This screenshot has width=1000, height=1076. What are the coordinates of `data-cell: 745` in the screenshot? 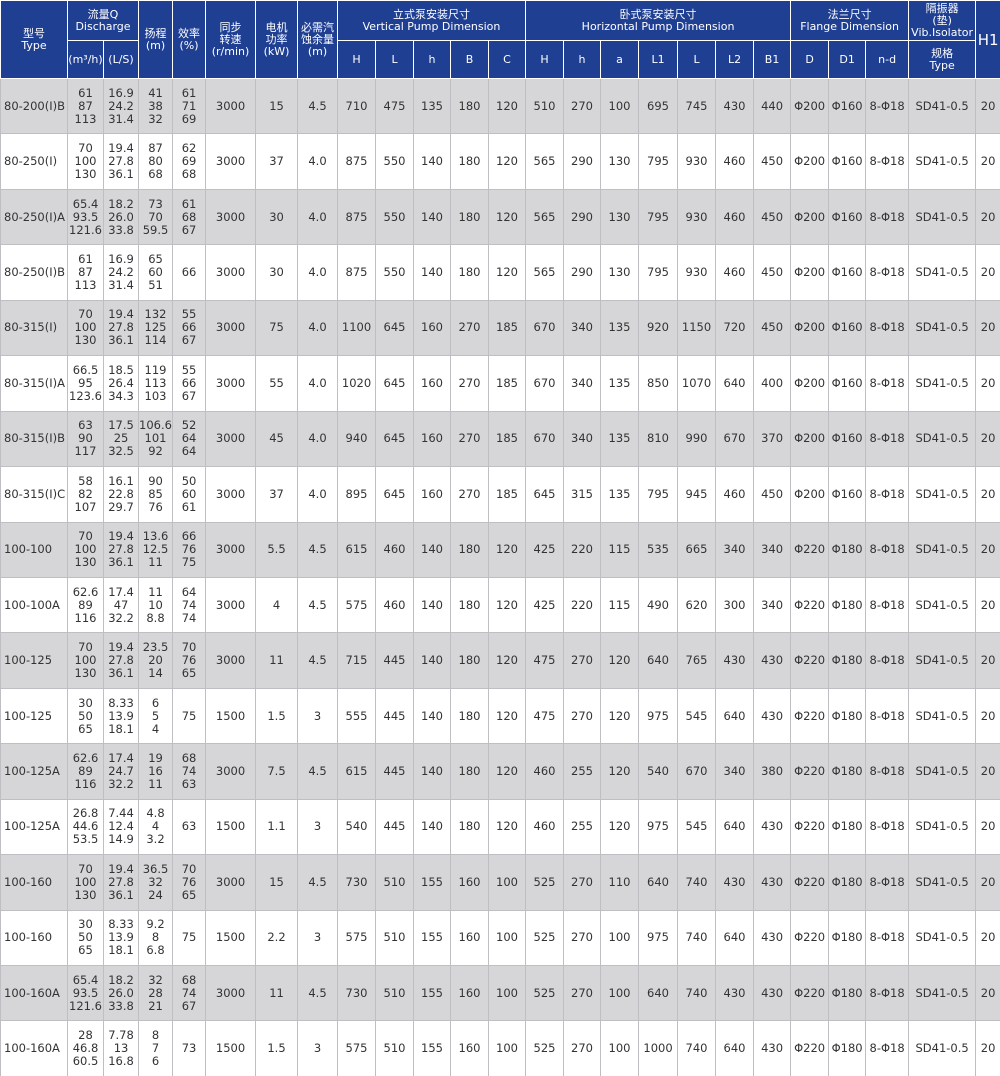 It's located at (697, 106).